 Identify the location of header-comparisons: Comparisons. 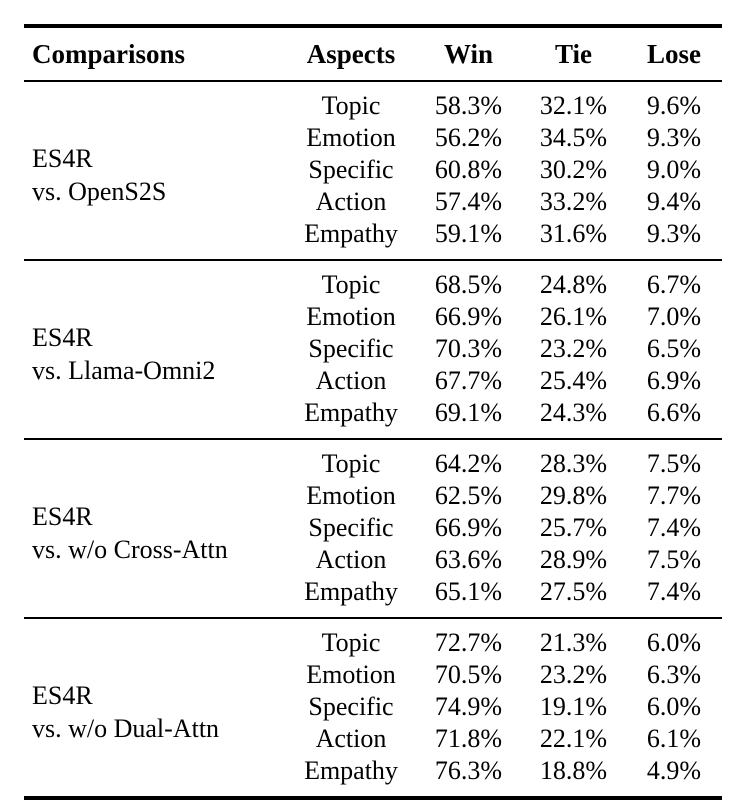
(109, 53).